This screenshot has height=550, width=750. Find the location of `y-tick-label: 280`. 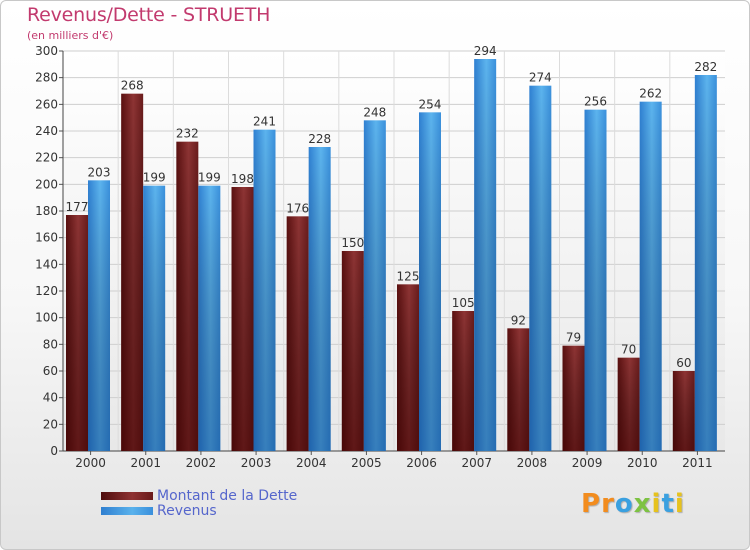

y-tick-label: 280 is located at coordinates (46, 78).